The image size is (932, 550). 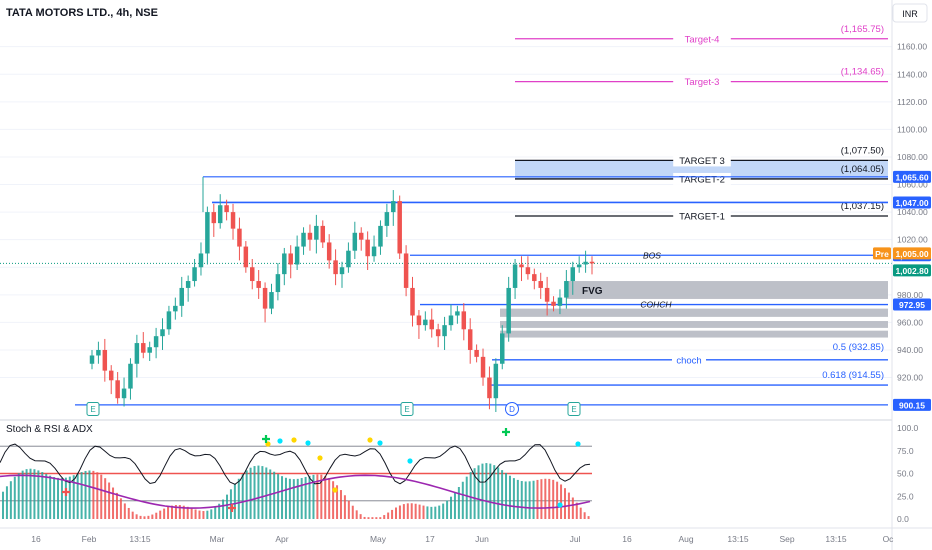 What do you see at coordinates (911, 271) in the screenshot?
I see `price-tag-text: 1,002.80` at bounding box center [911, 271].